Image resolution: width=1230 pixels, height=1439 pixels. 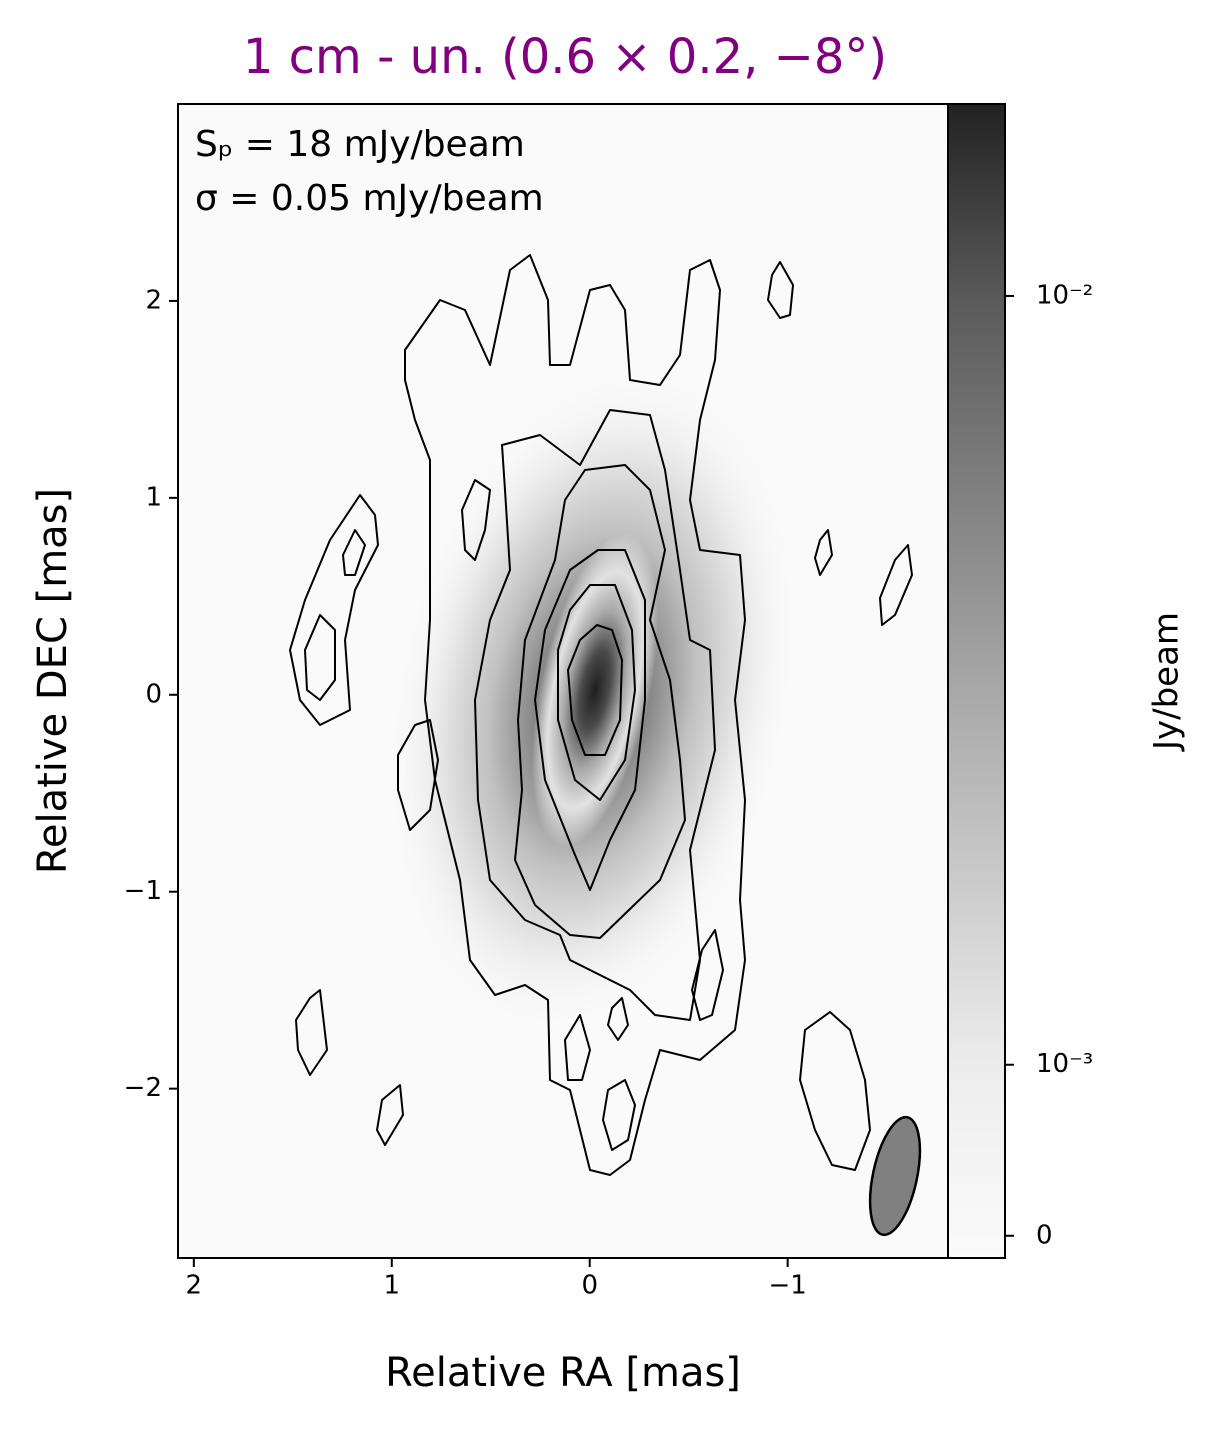 I want to click on x-tick-label: −1, so click(x=788, y=1286).